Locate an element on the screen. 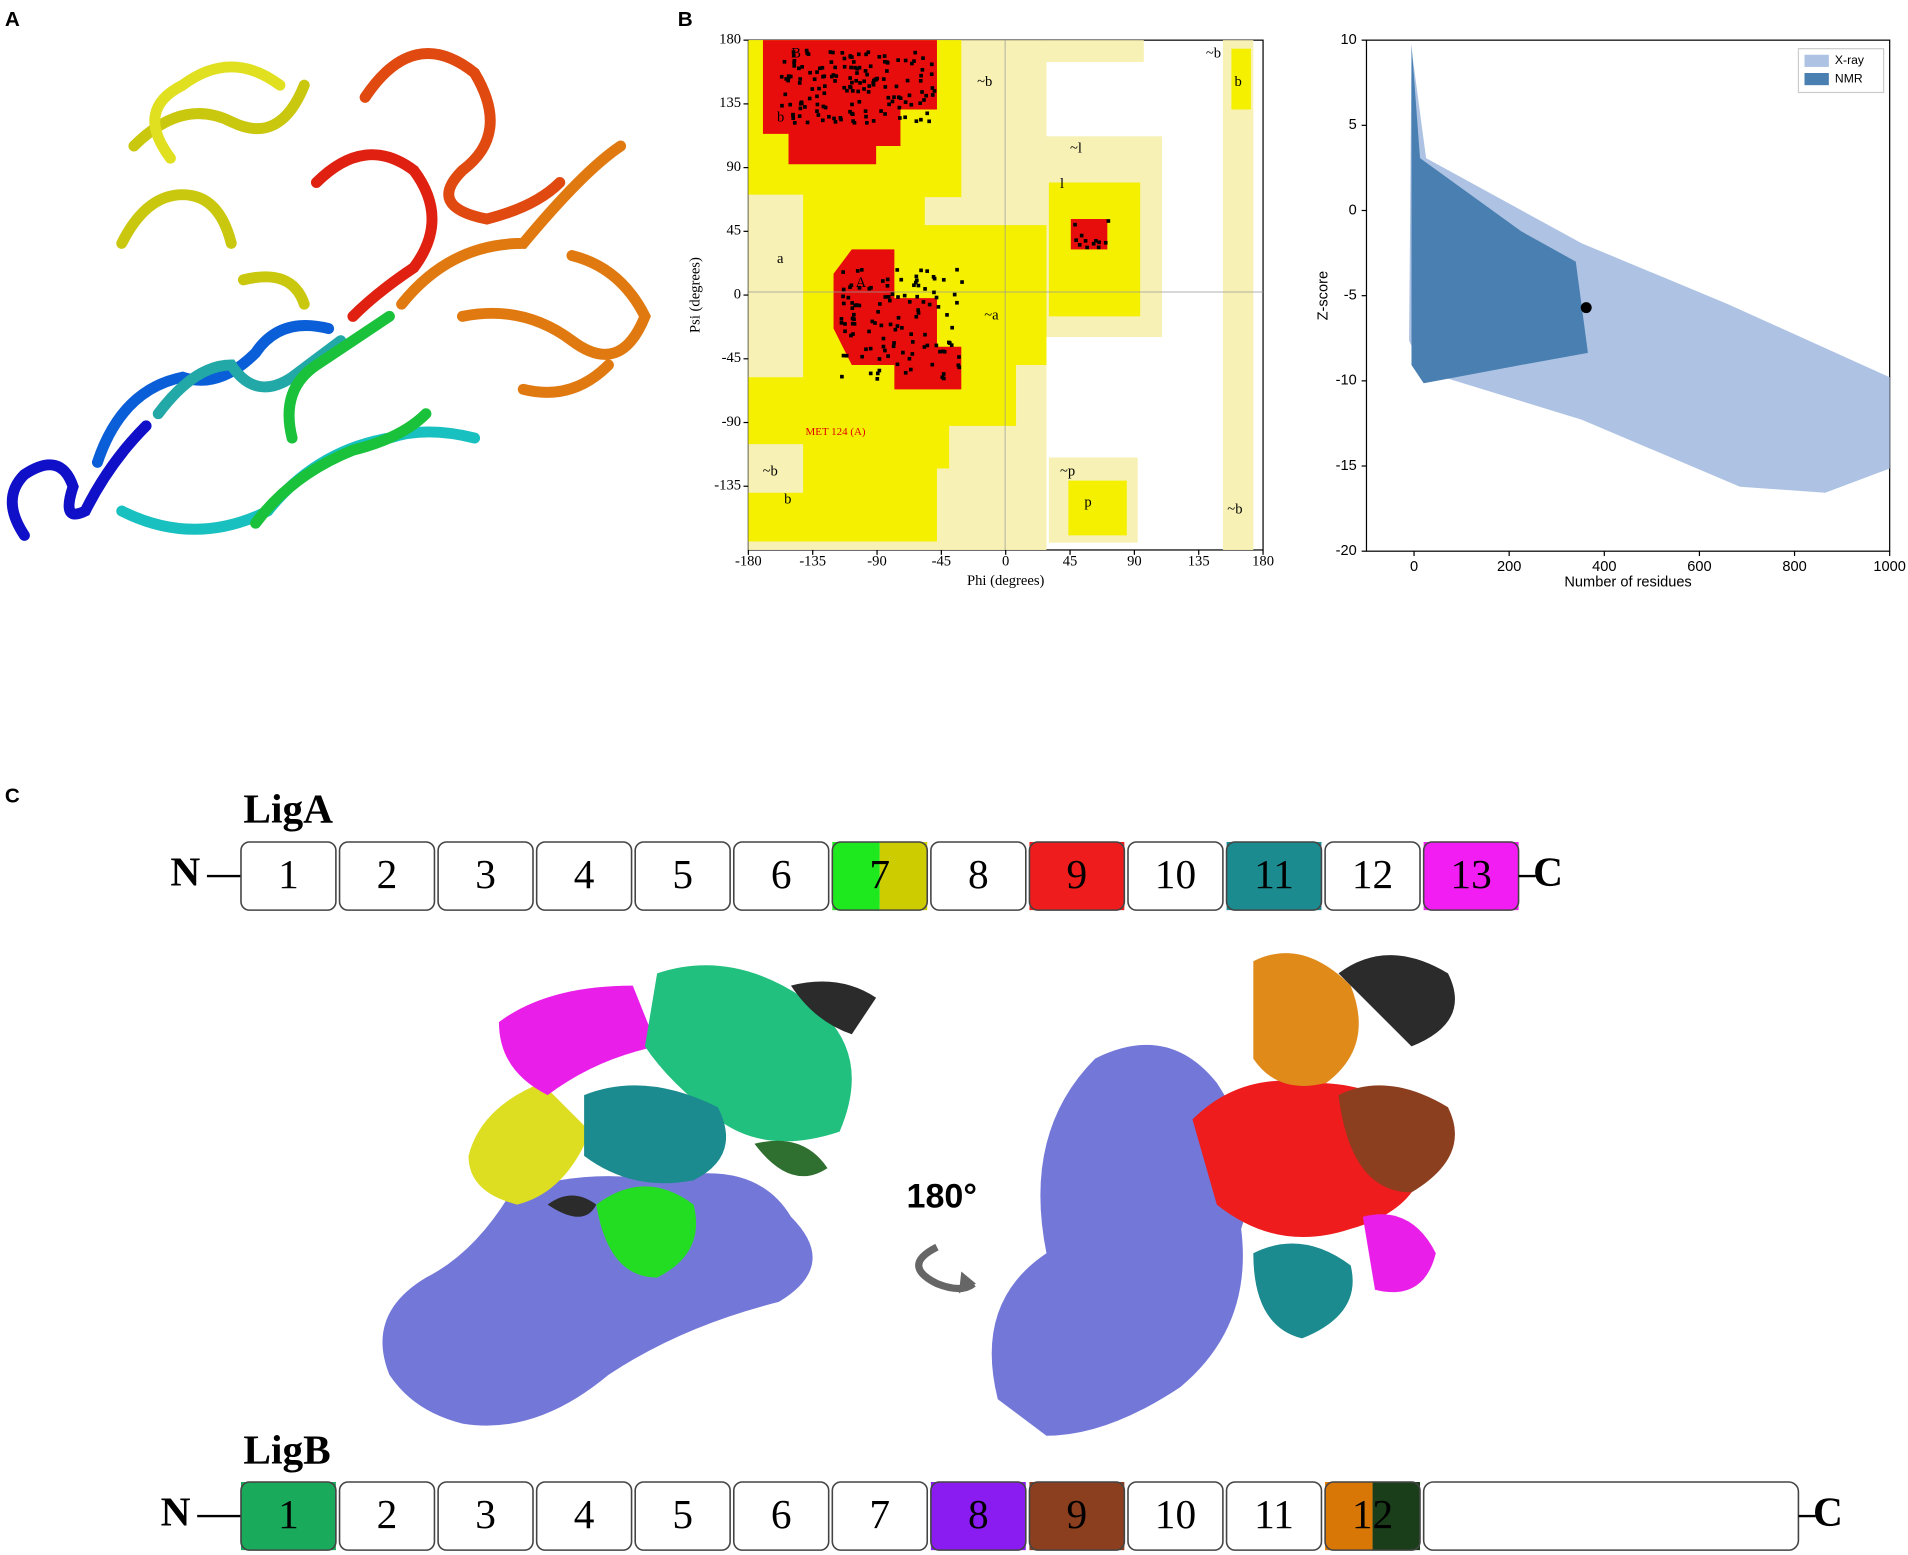 This screenshot has width=1908, height=1555. y-tick-label: -20 is located at coordinates (1346, 551).